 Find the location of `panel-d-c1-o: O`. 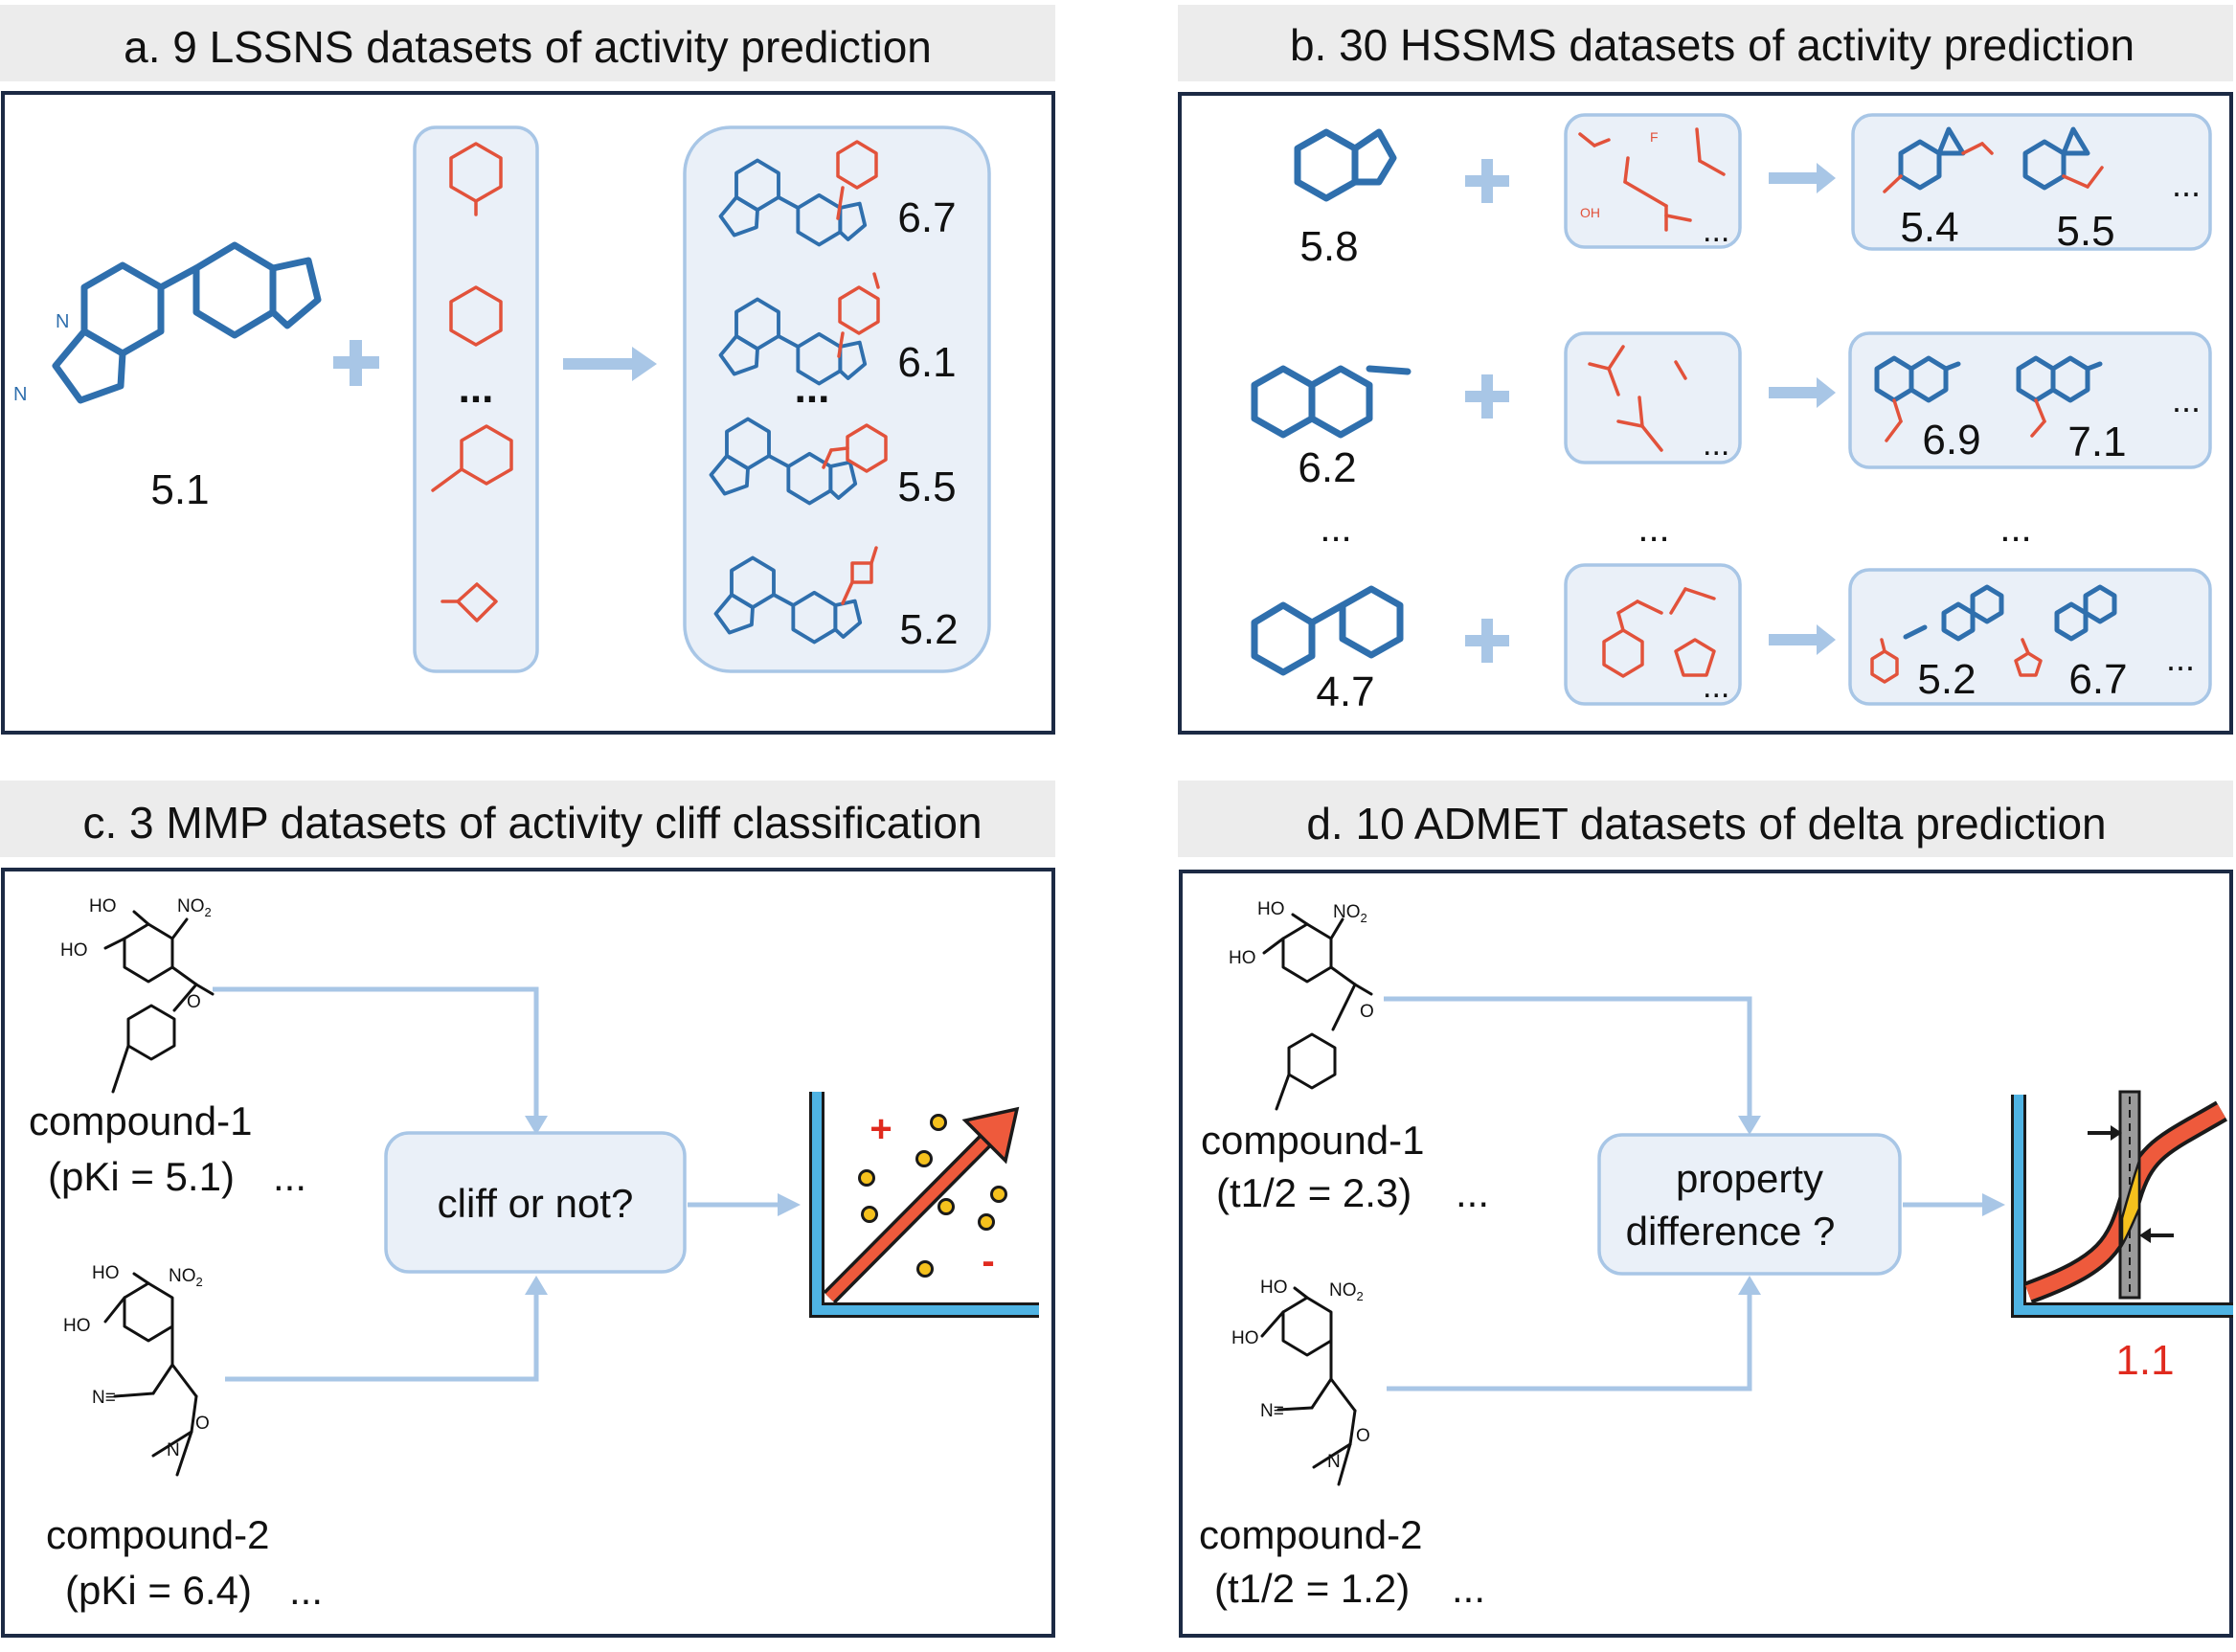

panel-d-c1-o: O is located at coordinates (1367, 1012).